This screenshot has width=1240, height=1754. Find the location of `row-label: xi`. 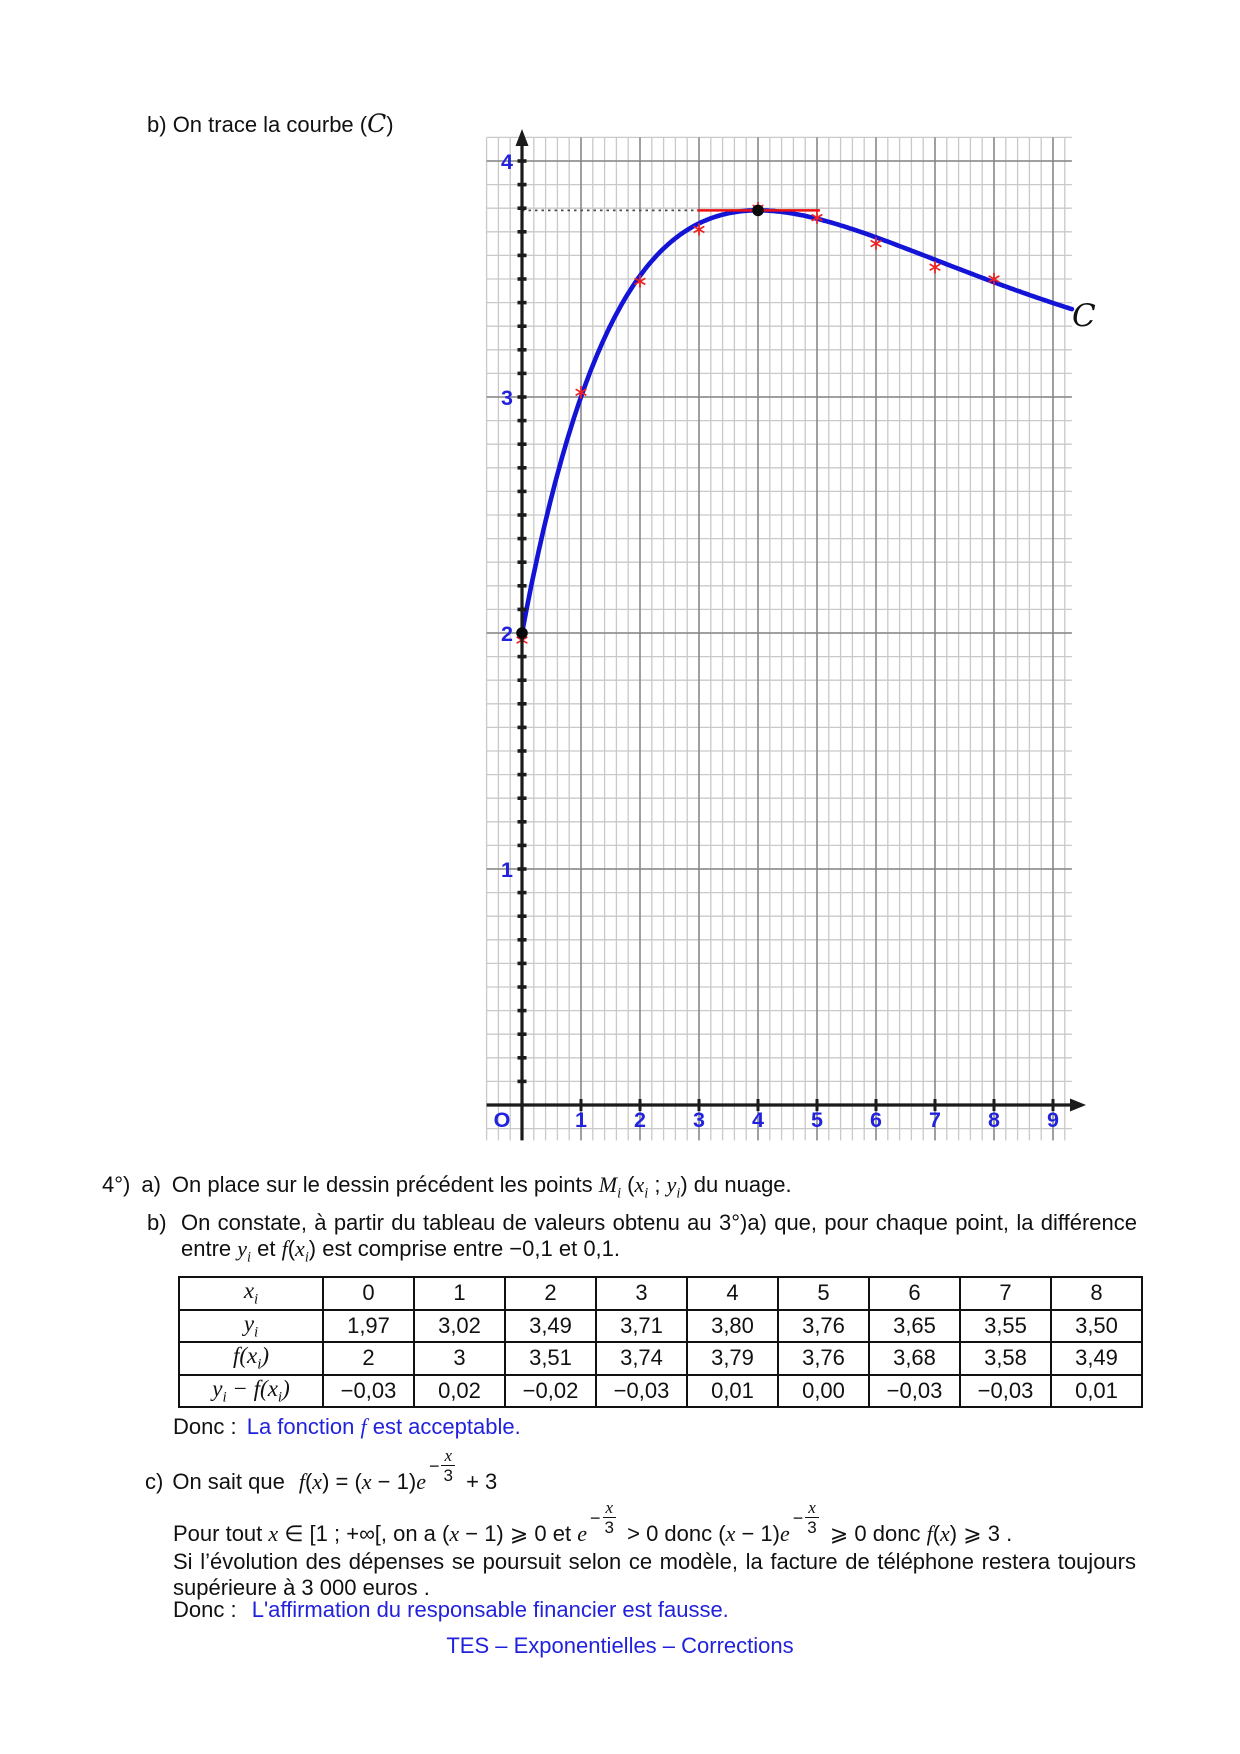

row-label: xi is located at coordinates (251, 1293).